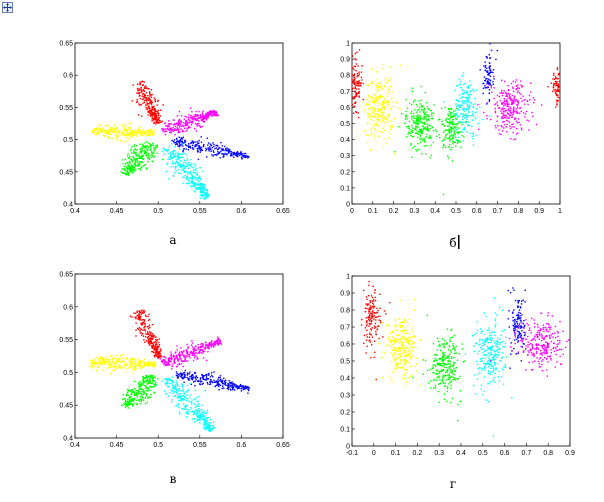 Image resolution: width=604 pixels, height=502 pixels. I want to click on y-tick-label: 0.2, so click(345, 172).